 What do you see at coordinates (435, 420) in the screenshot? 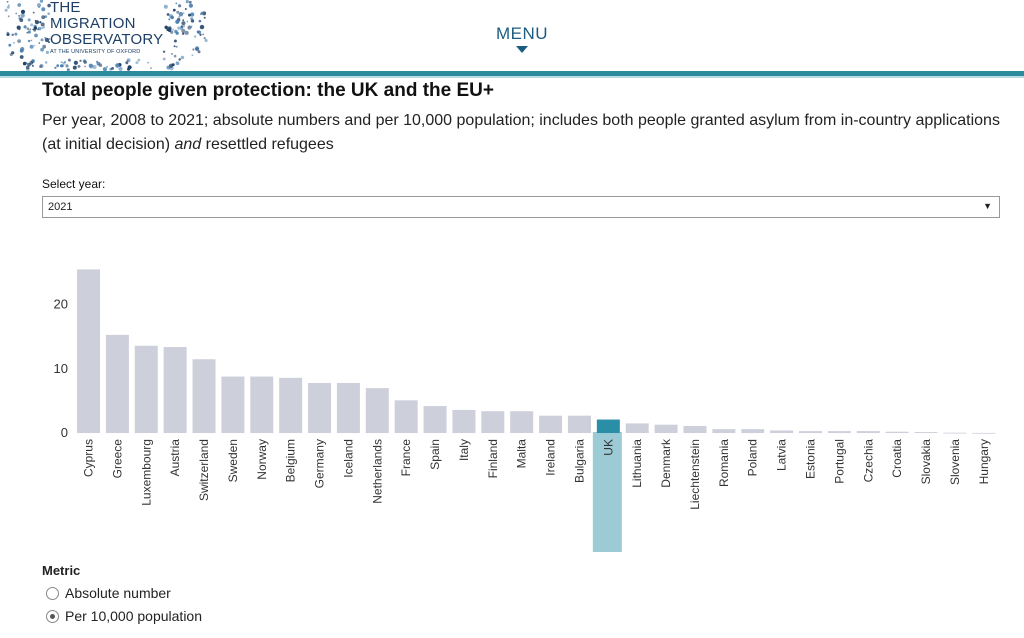
I see `bar-spain` at bounding box center [435, 420].